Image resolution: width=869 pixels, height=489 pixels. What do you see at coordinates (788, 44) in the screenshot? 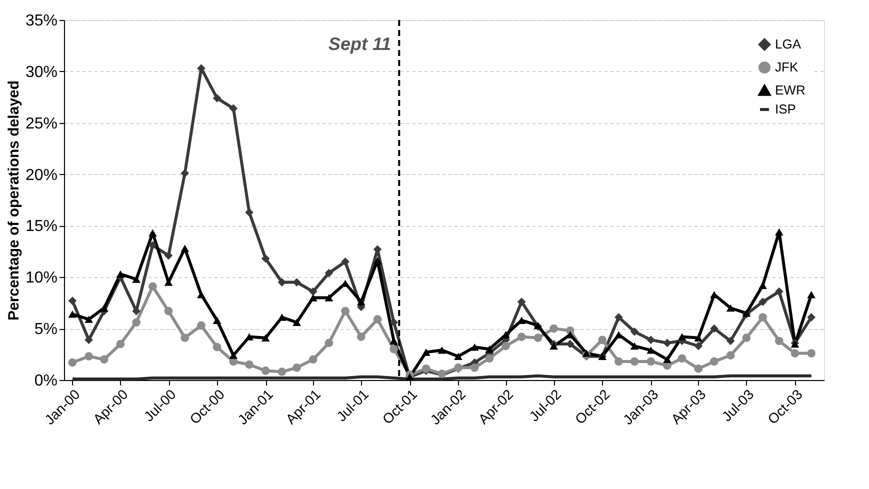
I see `legend-label: LGA` at bounding box center [788, 44].